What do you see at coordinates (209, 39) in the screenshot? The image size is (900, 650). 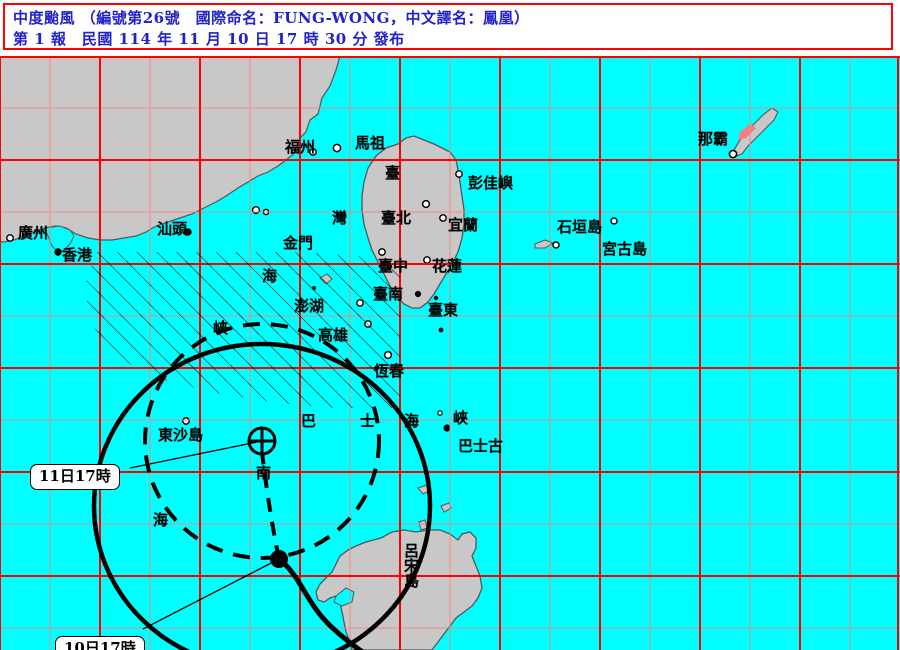 I see `bulletin-issue-line: 第 1 報 民國 114 年 11 月 10 日 17 時 30 分 發布` at bounding box center [209, 39].